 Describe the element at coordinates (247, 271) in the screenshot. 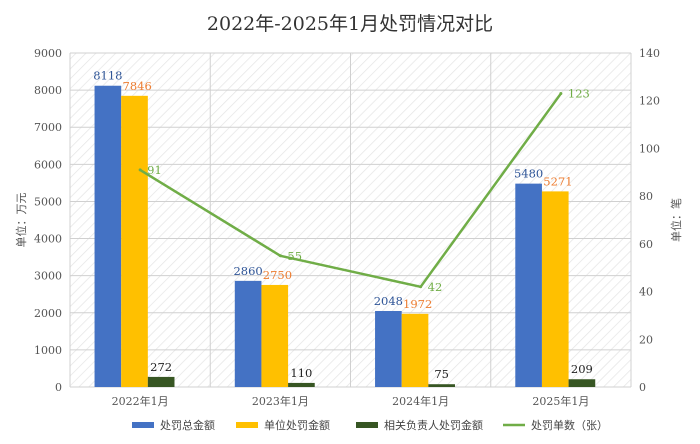

I see `bar-data-label: 2860` at that location.